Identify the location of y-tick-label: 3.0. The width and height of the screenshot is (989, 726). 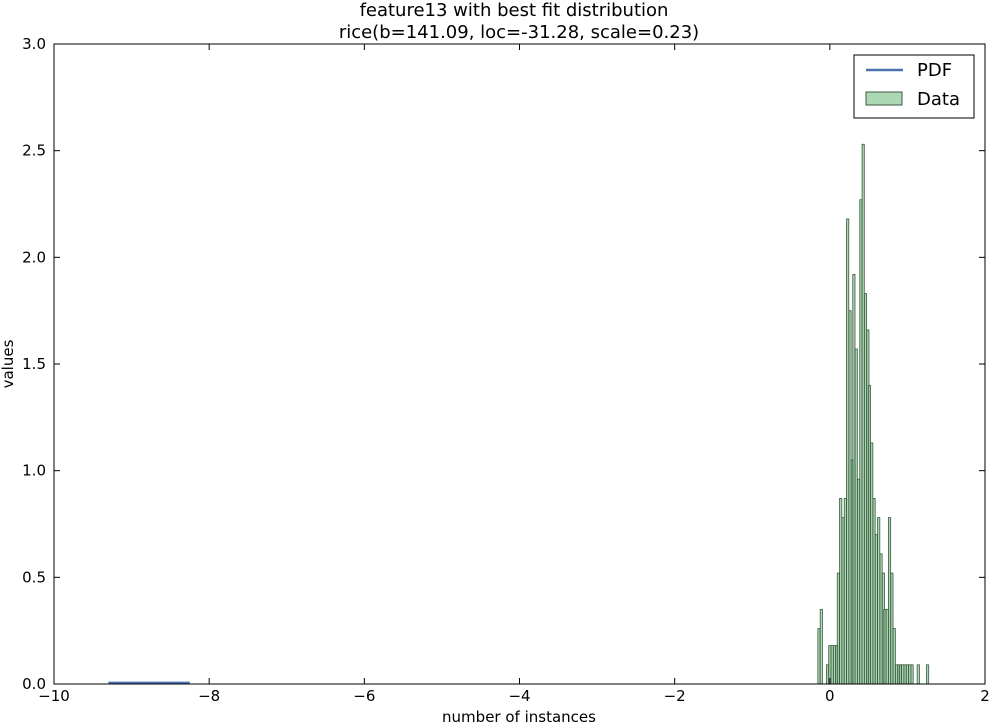
(34, 44).